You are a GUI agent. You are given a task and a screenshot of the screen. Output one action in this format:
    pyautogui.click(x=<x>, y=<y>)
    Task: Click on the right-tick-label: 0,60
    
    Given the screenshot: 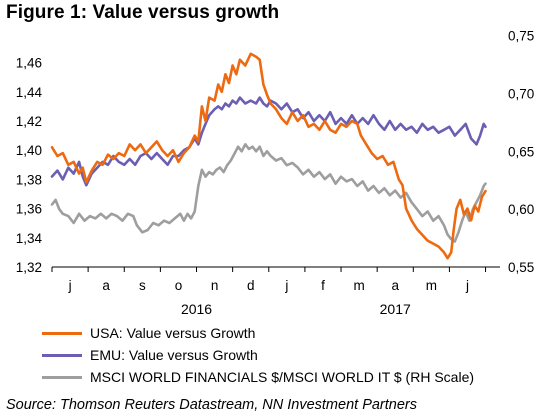 What is the action you would take?
    pyautogui.click(x=521, y=209)
    